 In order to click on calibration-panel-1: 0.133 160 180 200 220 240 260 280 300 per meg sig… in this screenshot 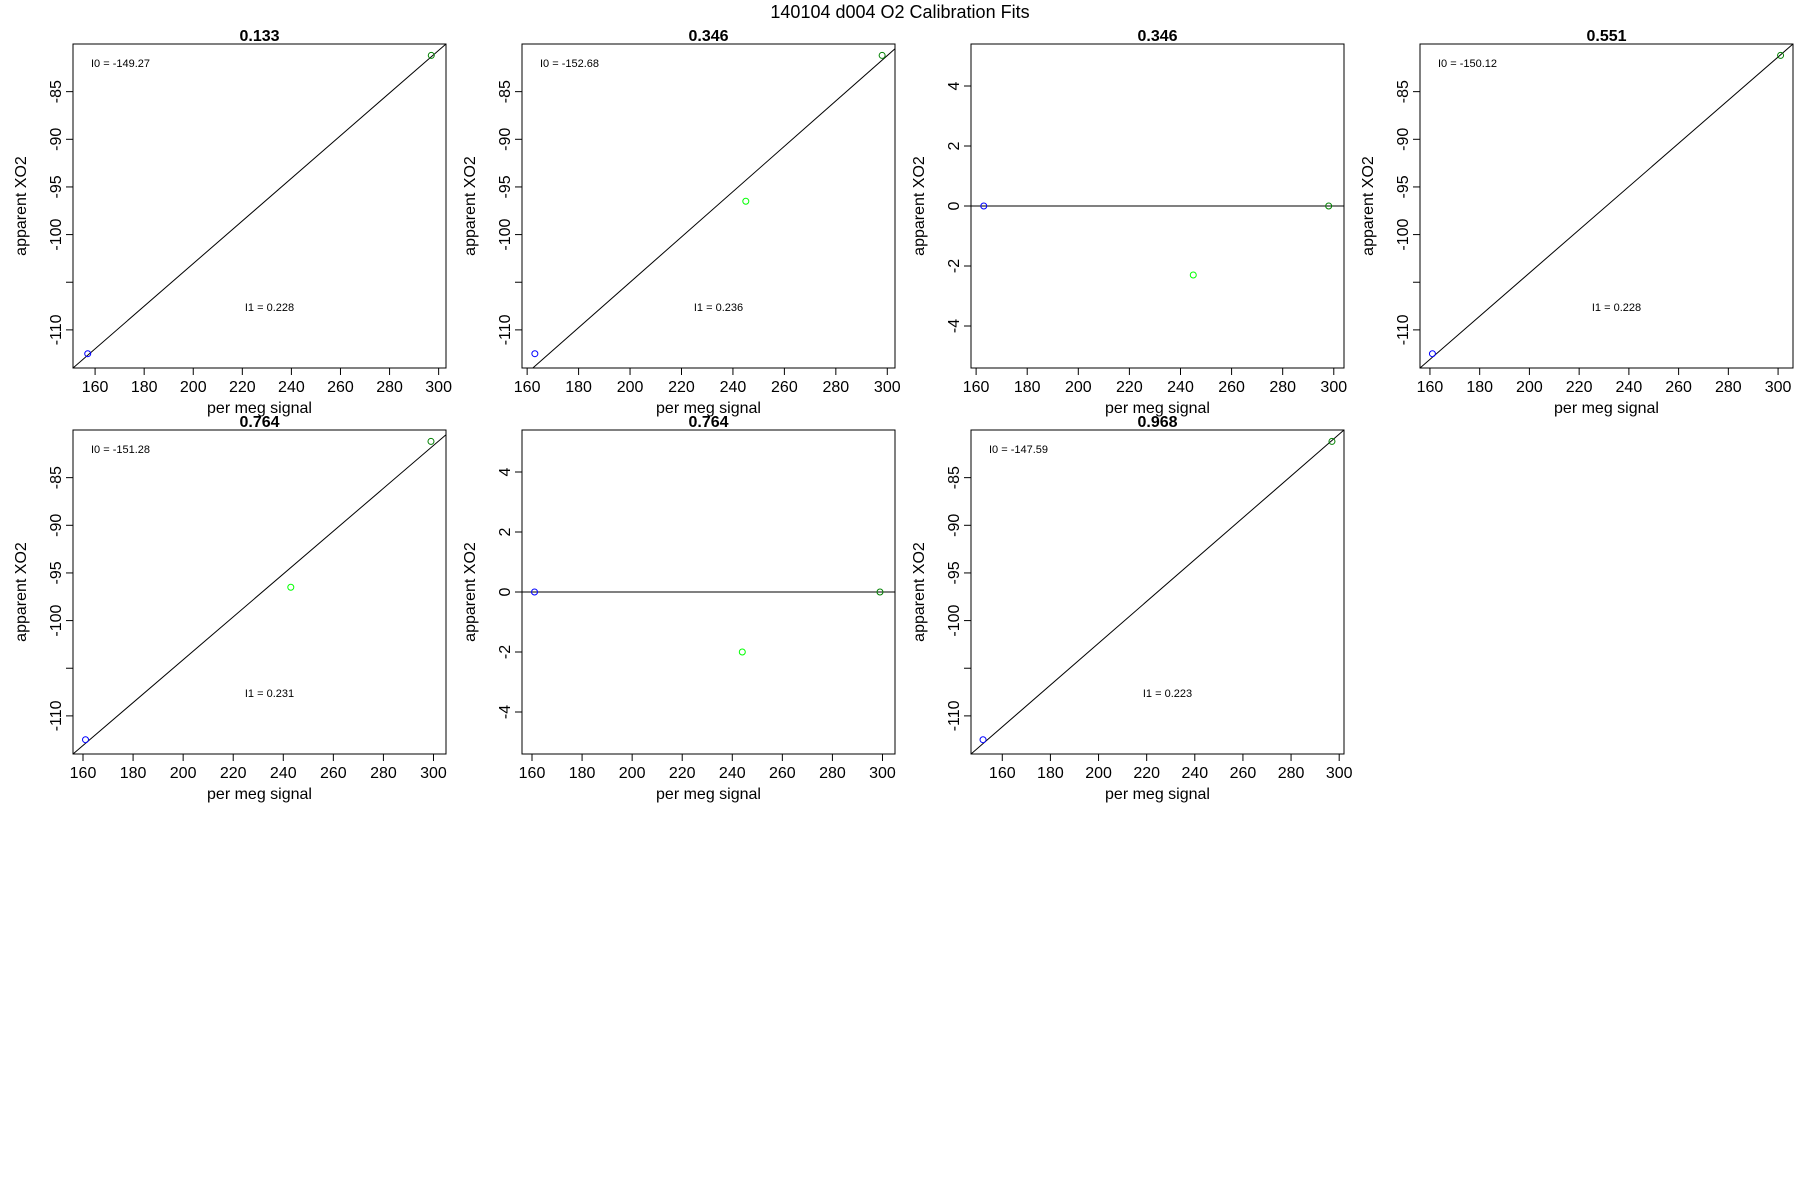, I will do `click(232, 222)`.